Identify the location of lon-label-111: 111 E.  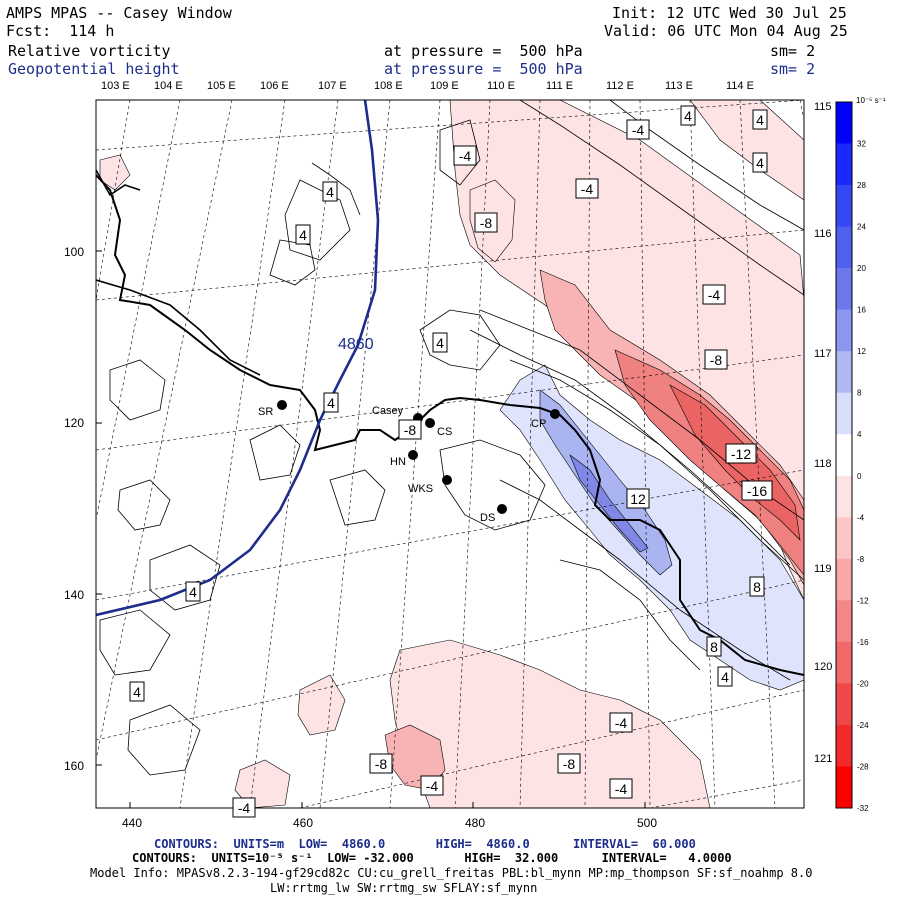
(559, 86).